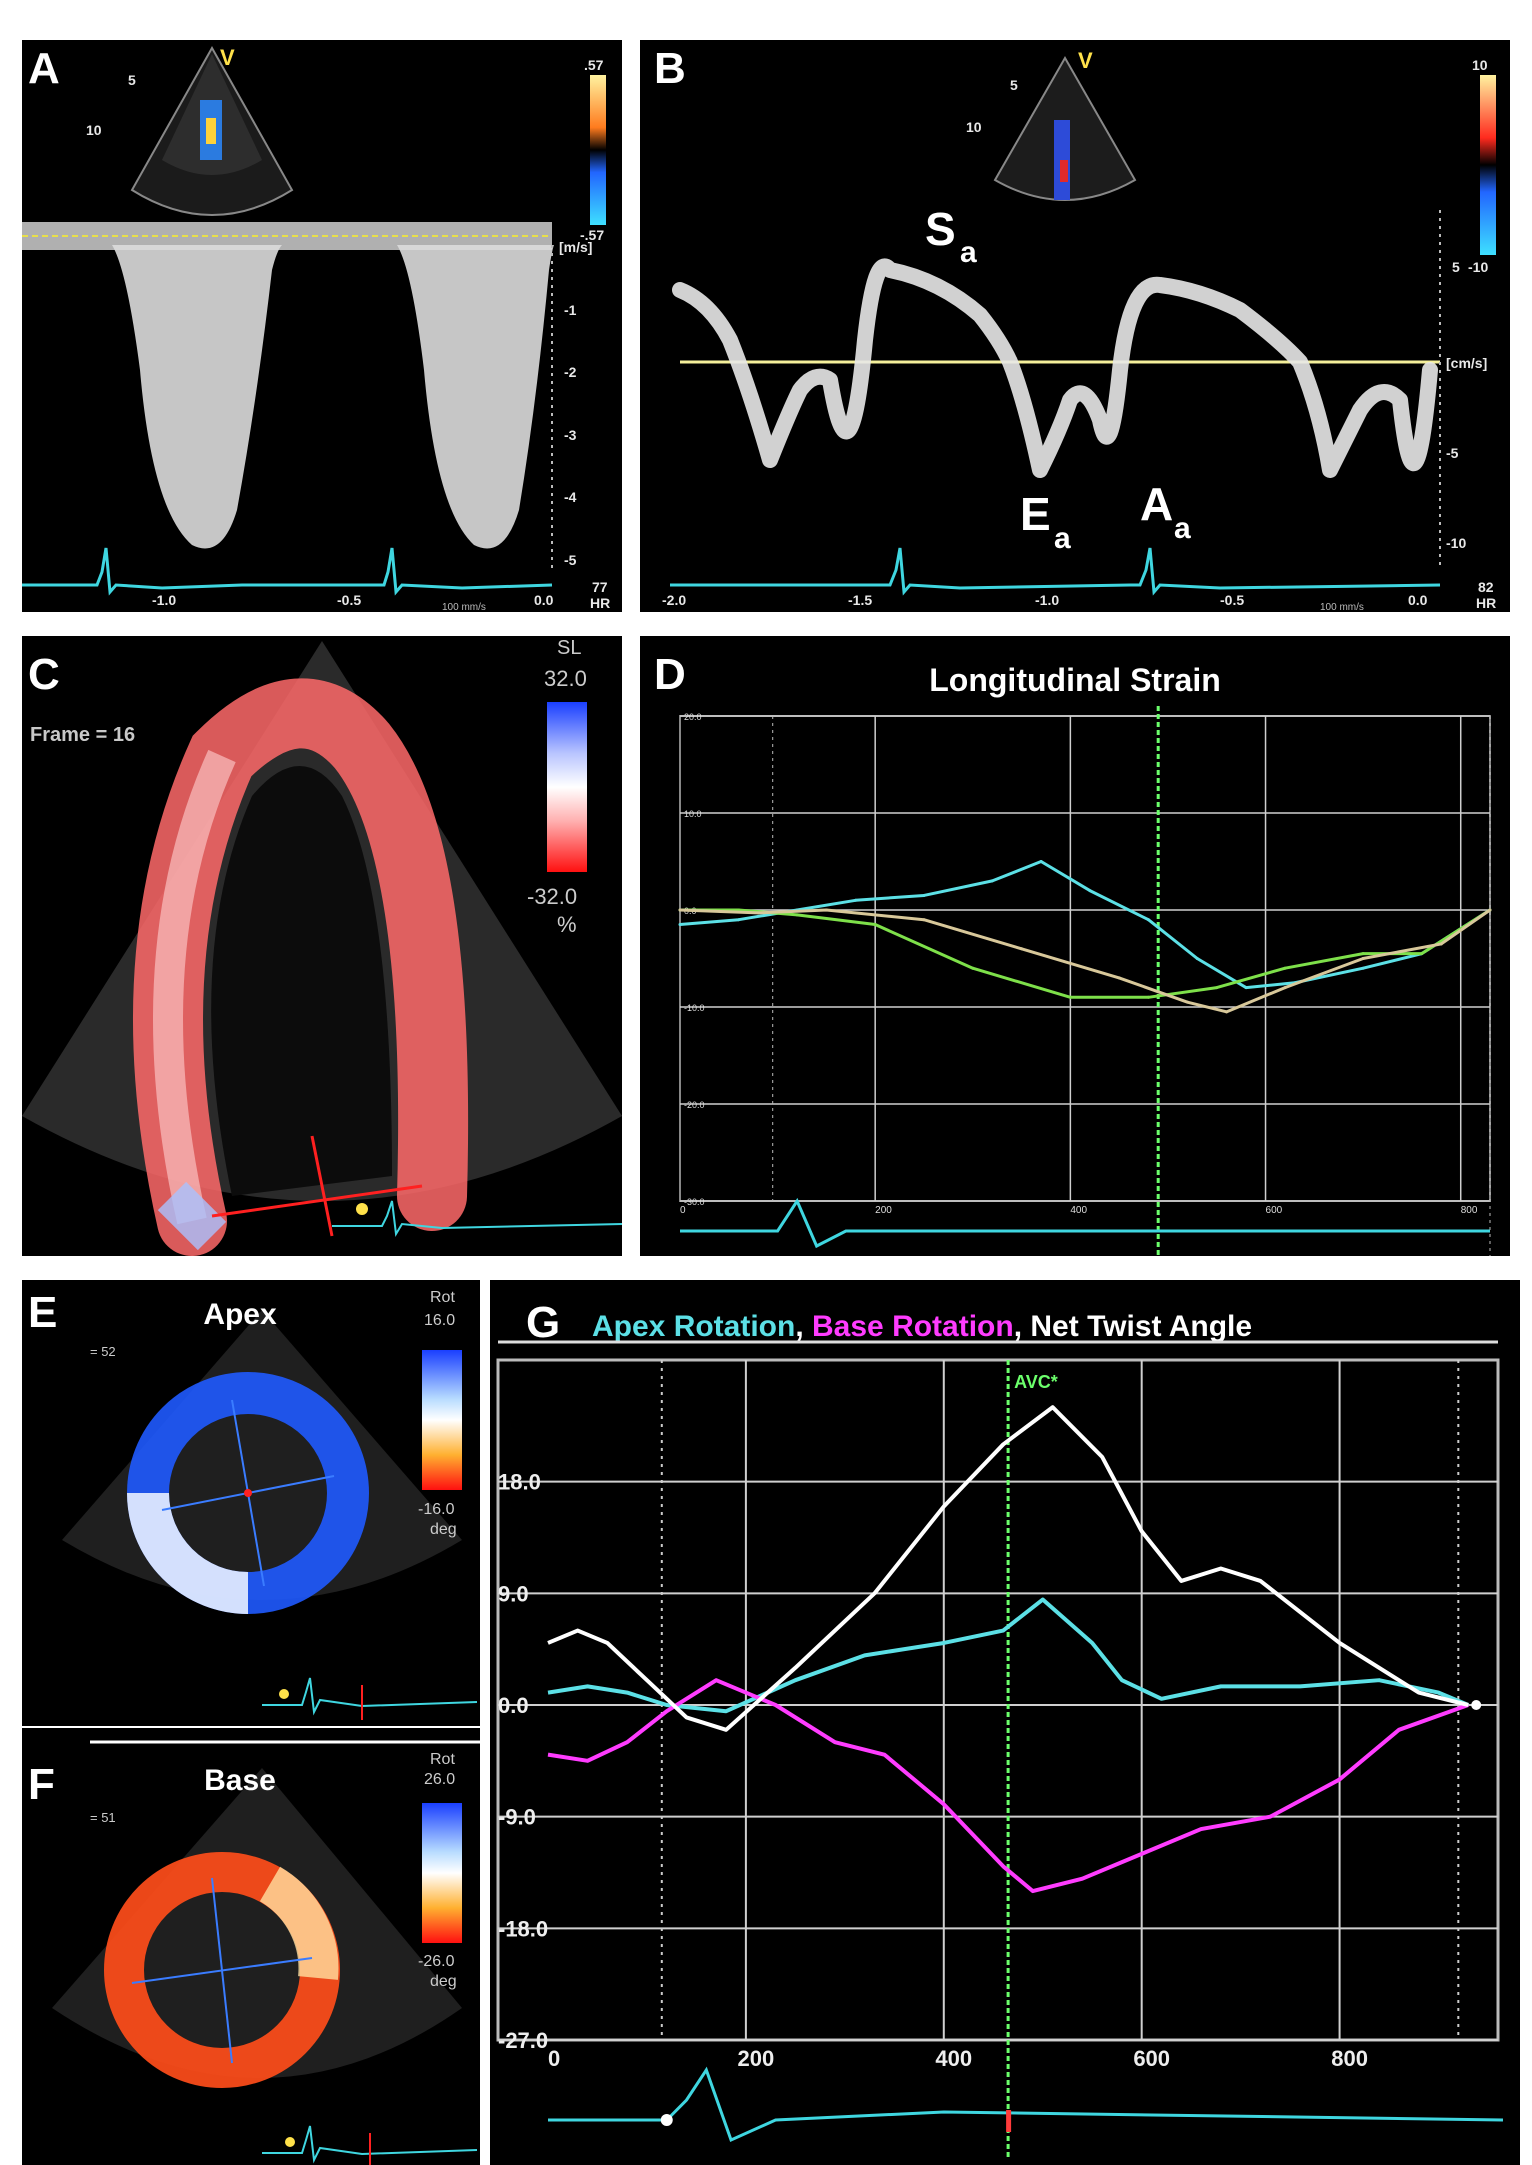 Image resolution: width=1532 pixels, height=2165 pixels. What do you see at coordinates (164, 600) in the screenshot?
I see `panel-a-xtick-1: -1.0` at bounding box center [164, 600].